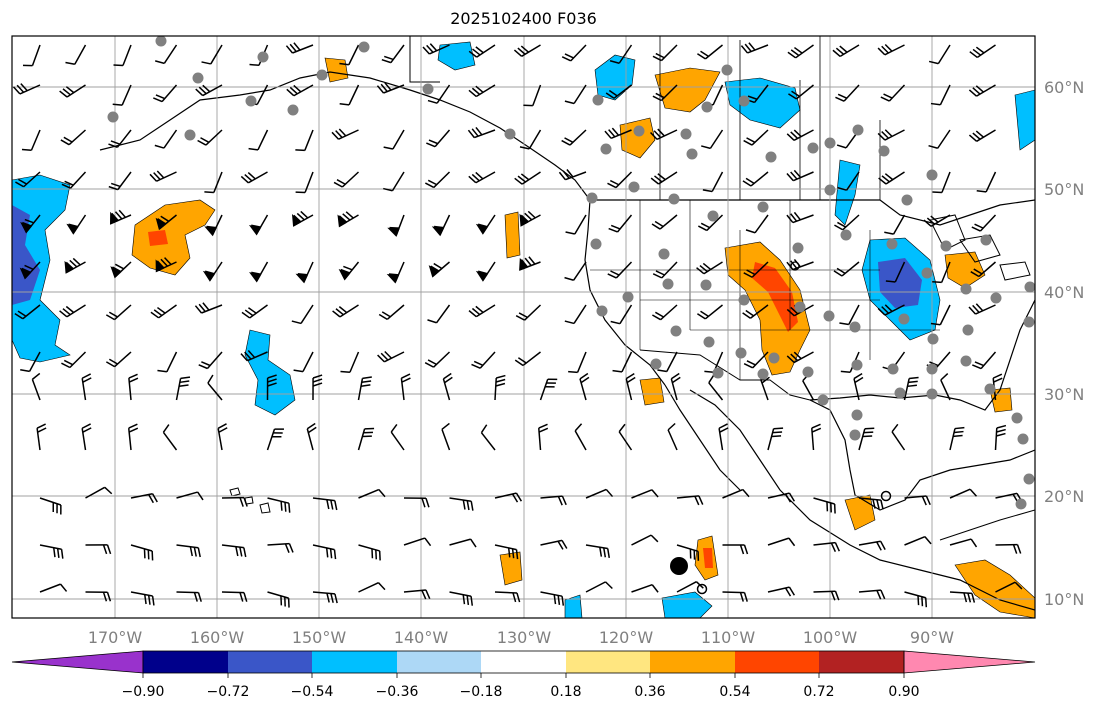 This screenshot has width=1105, height=712. Describe the element at coordinates (512, 235) in the screenshot. I see `contour-orange-offshore` at that location.